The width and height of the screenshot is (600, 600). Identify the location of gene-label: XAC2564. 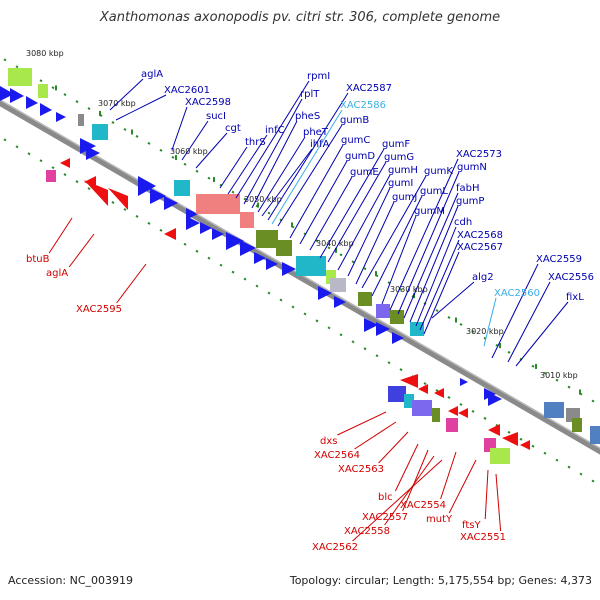
(337, 455).